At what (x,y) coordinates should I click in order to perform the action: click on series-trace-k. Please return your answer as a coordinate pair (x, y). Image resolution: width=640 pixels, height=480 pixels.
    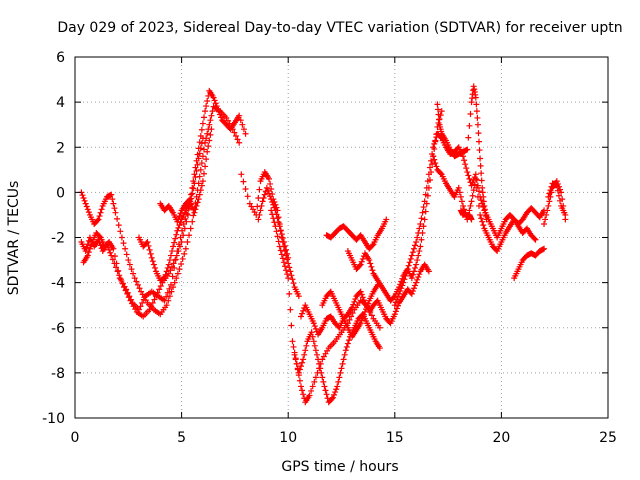
    Looking at the image, I should click on (350, 310).